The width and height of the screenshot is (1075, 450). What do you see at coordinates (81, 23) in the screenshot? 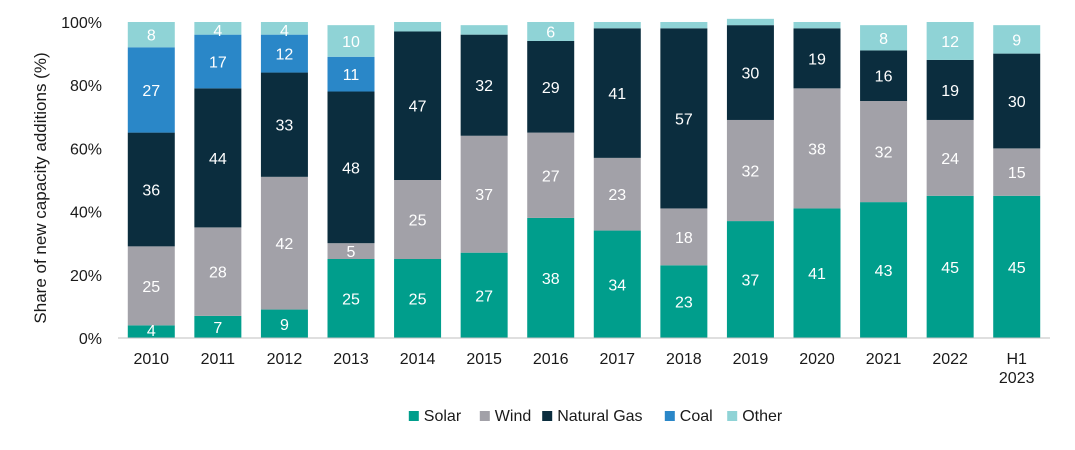
I see `y-tick-label: 100%` at bounding box center [81, 23].